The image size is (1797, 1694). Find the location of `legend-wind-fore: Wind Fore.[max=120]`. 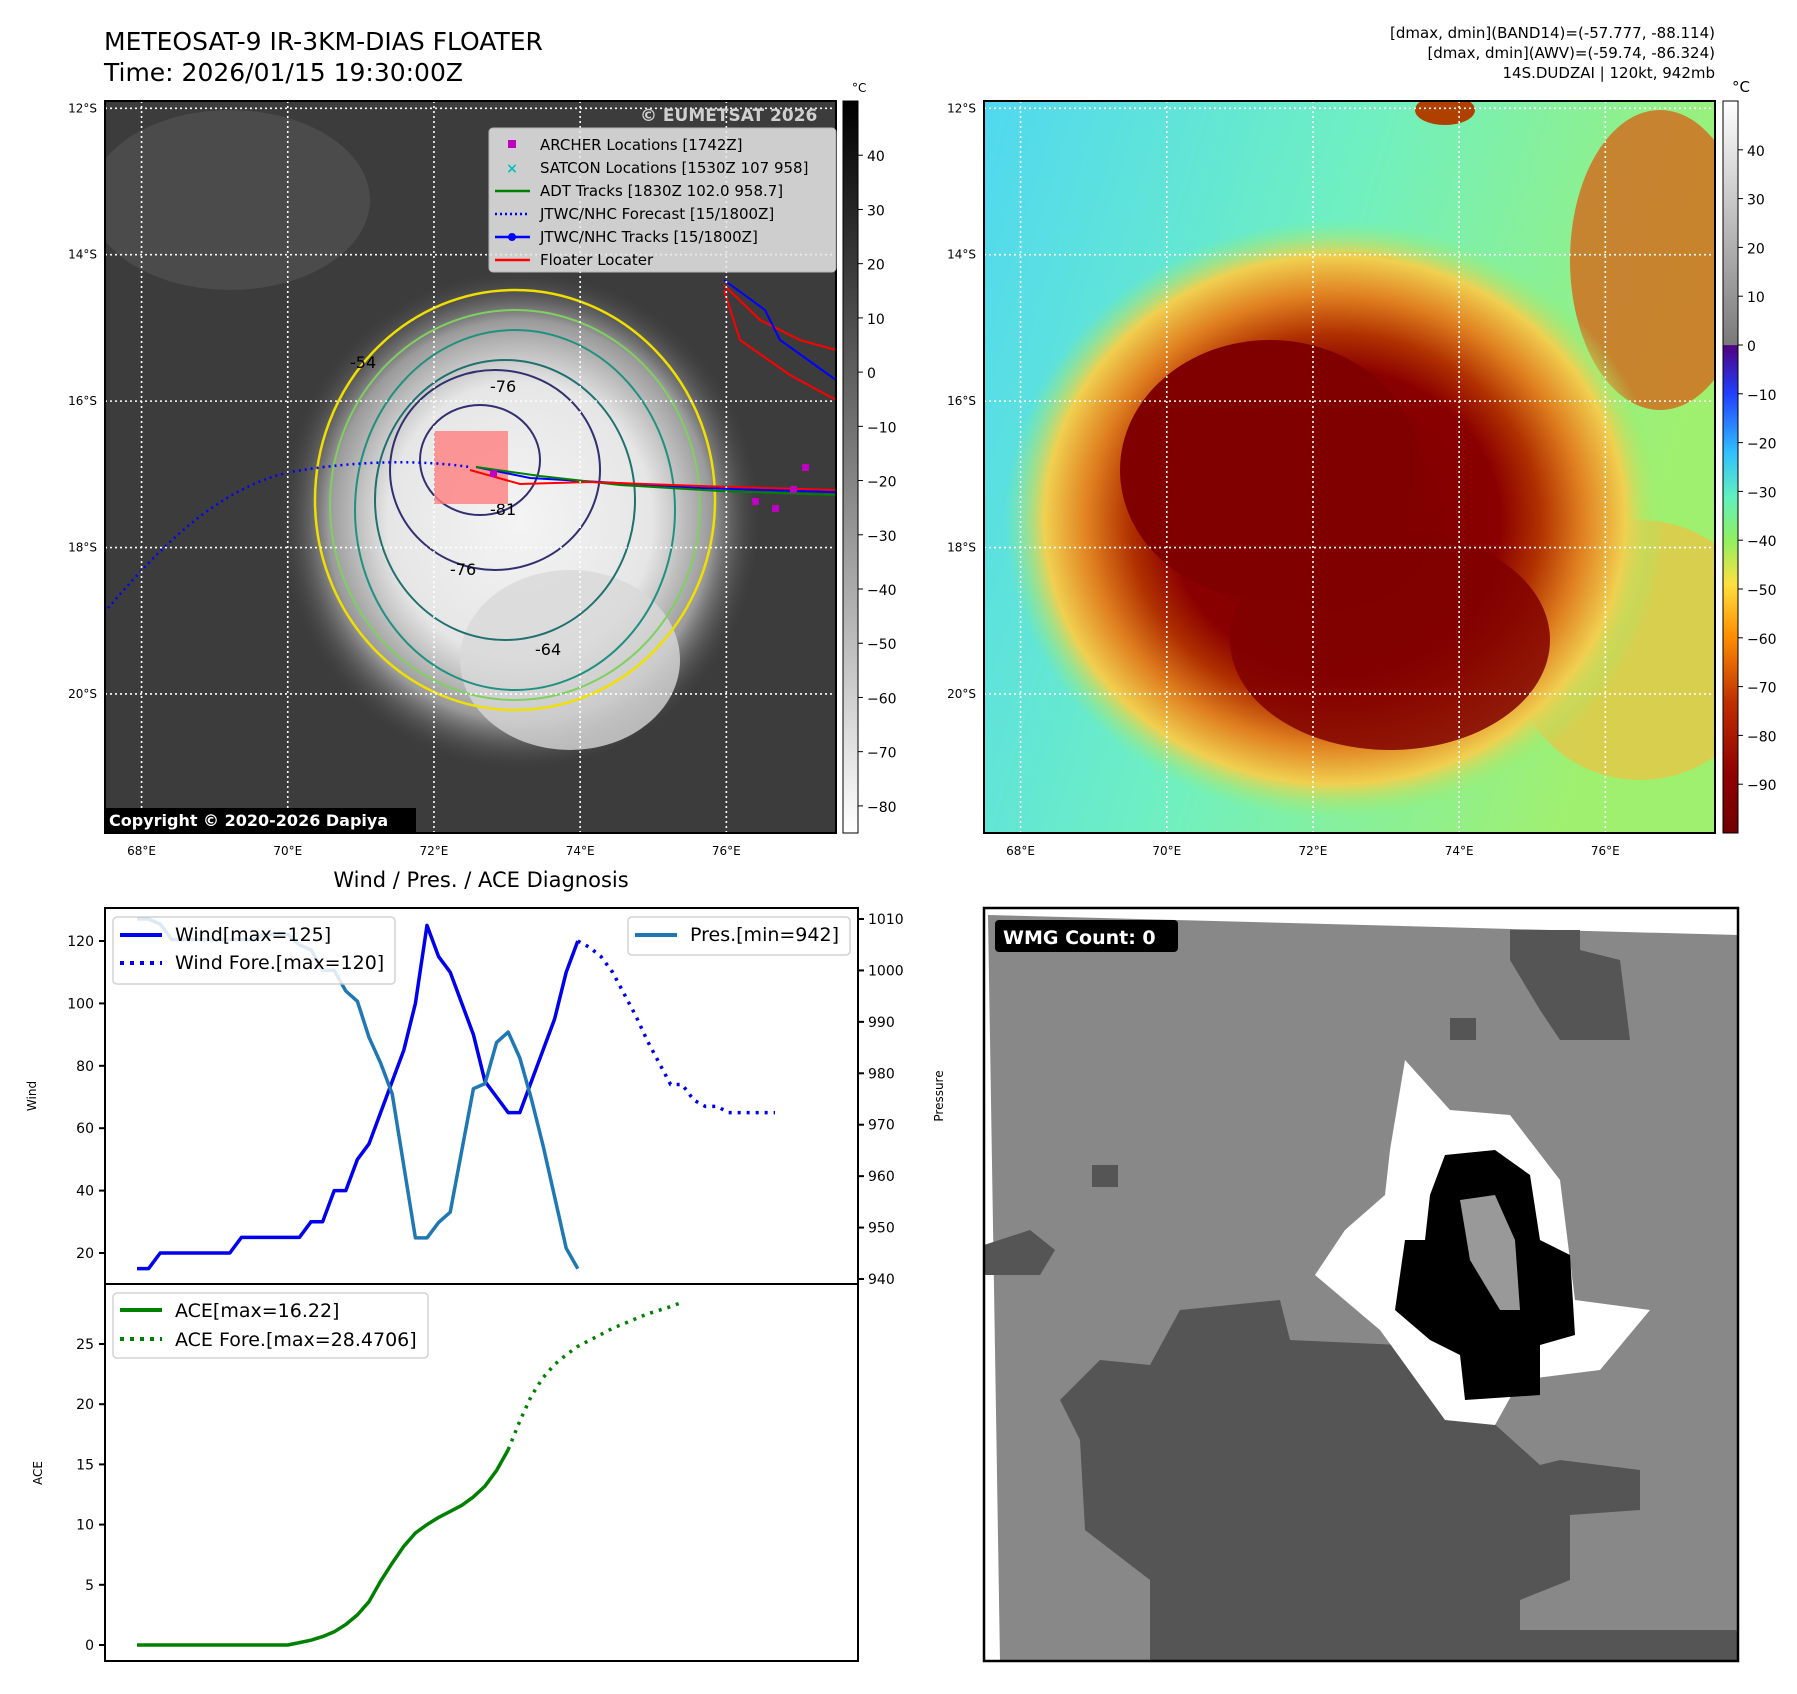

legend-wind-fore: Wind Fore.[max=120] is located at coordinates (279, 963).